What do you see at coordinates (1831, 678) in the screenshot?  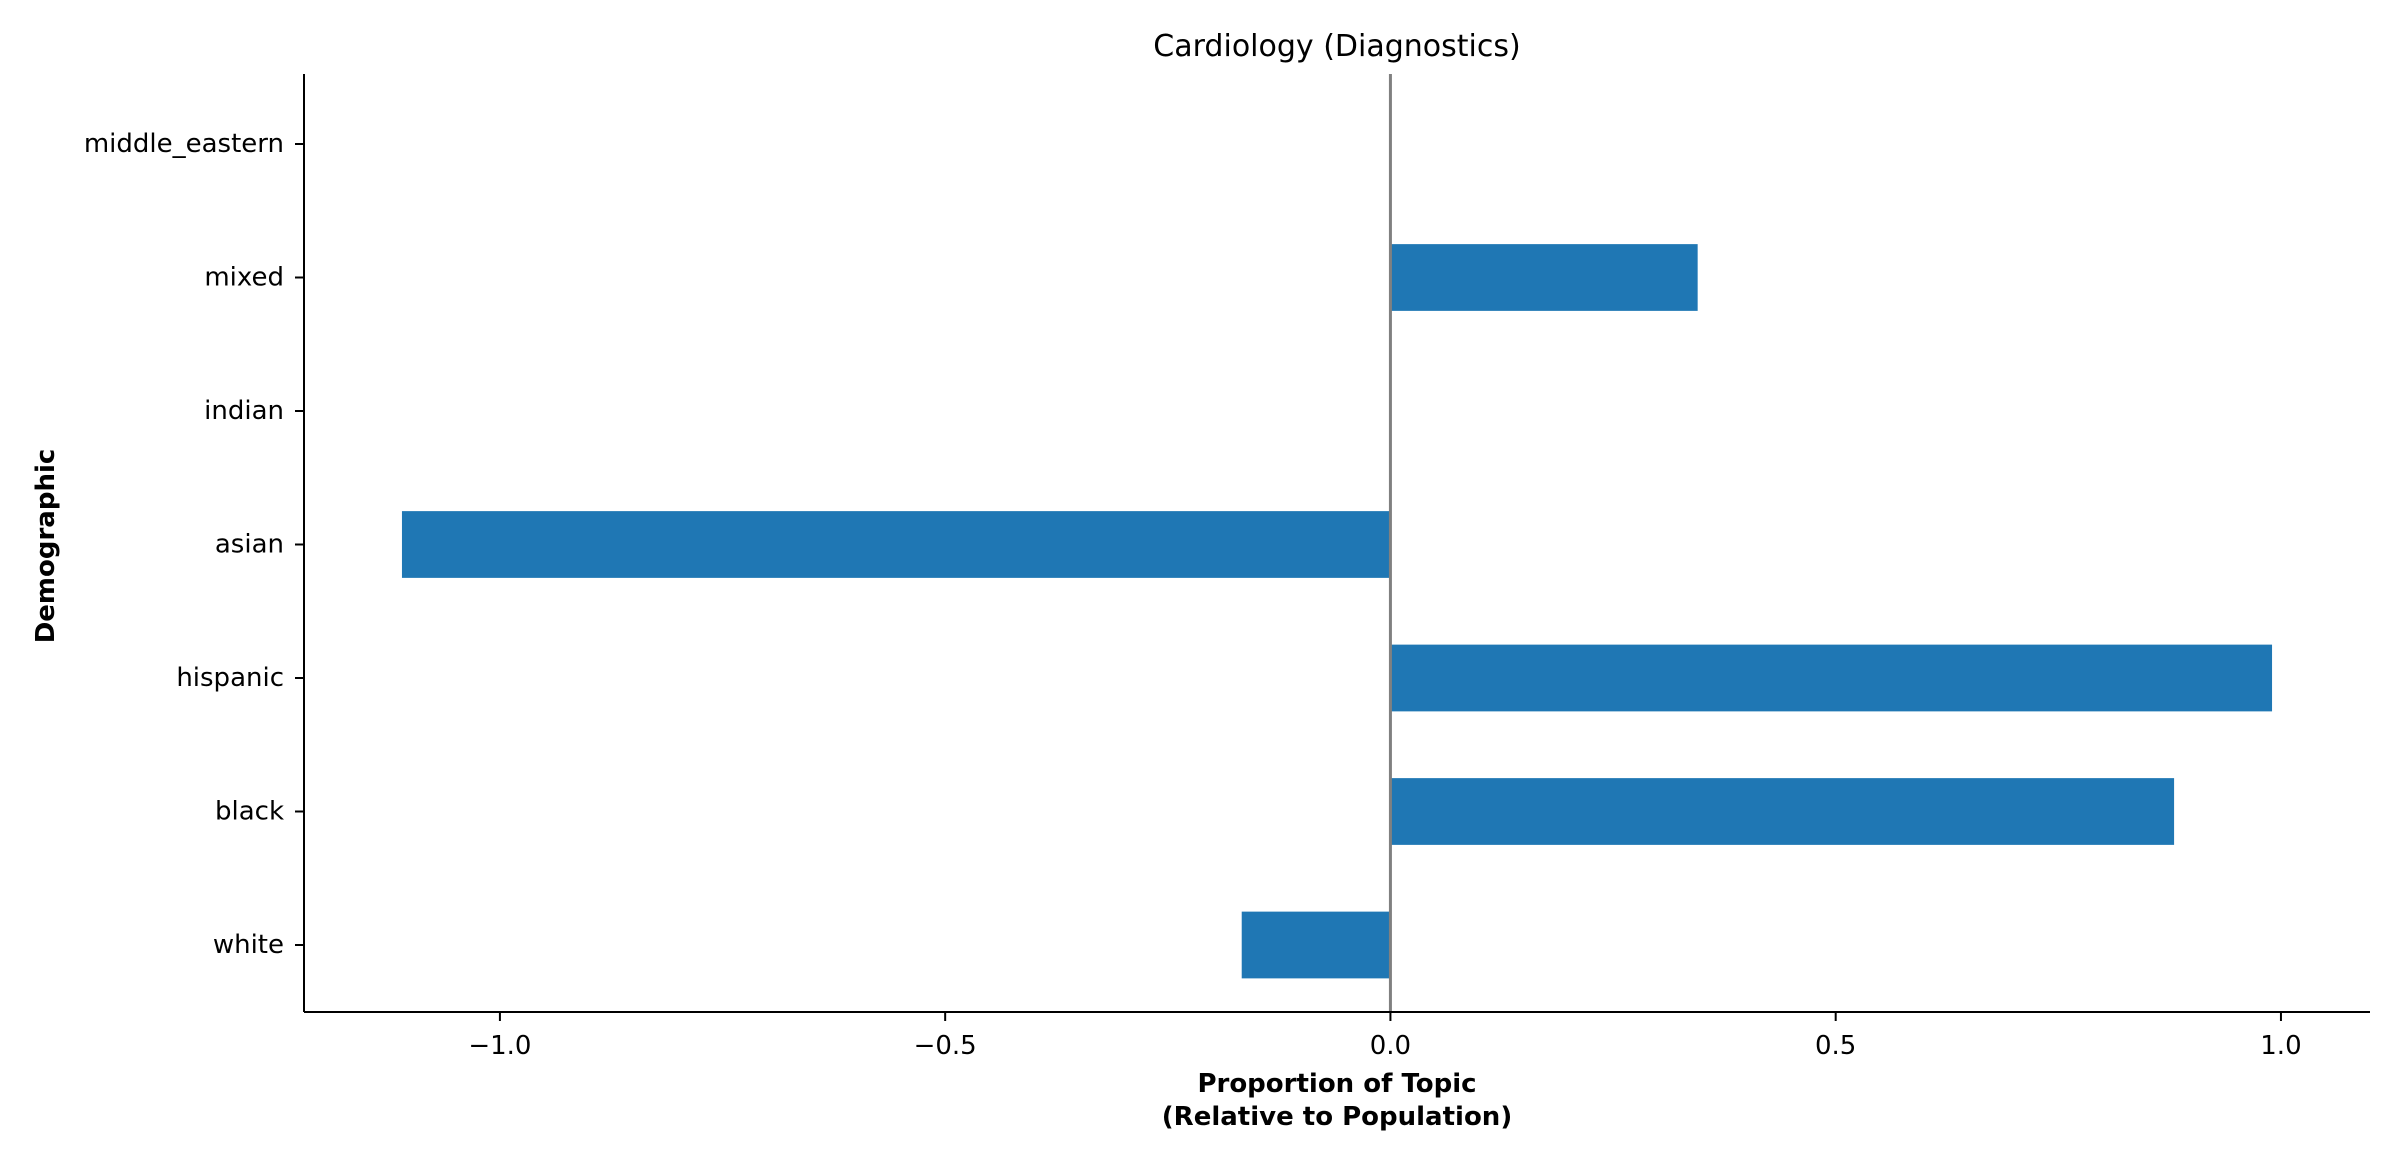 I see `bar-hispanic` at bounding box center [1831, 678].